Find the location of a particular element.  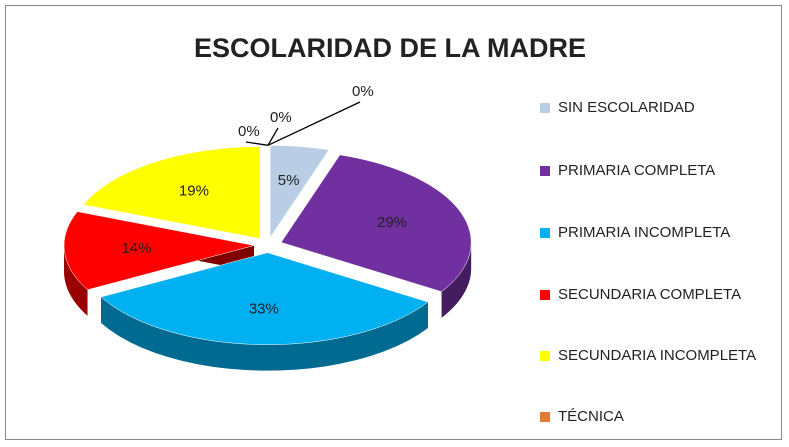

legend-entry: SECUNDARIA COMPLETA is located at coordinates (660, 295).